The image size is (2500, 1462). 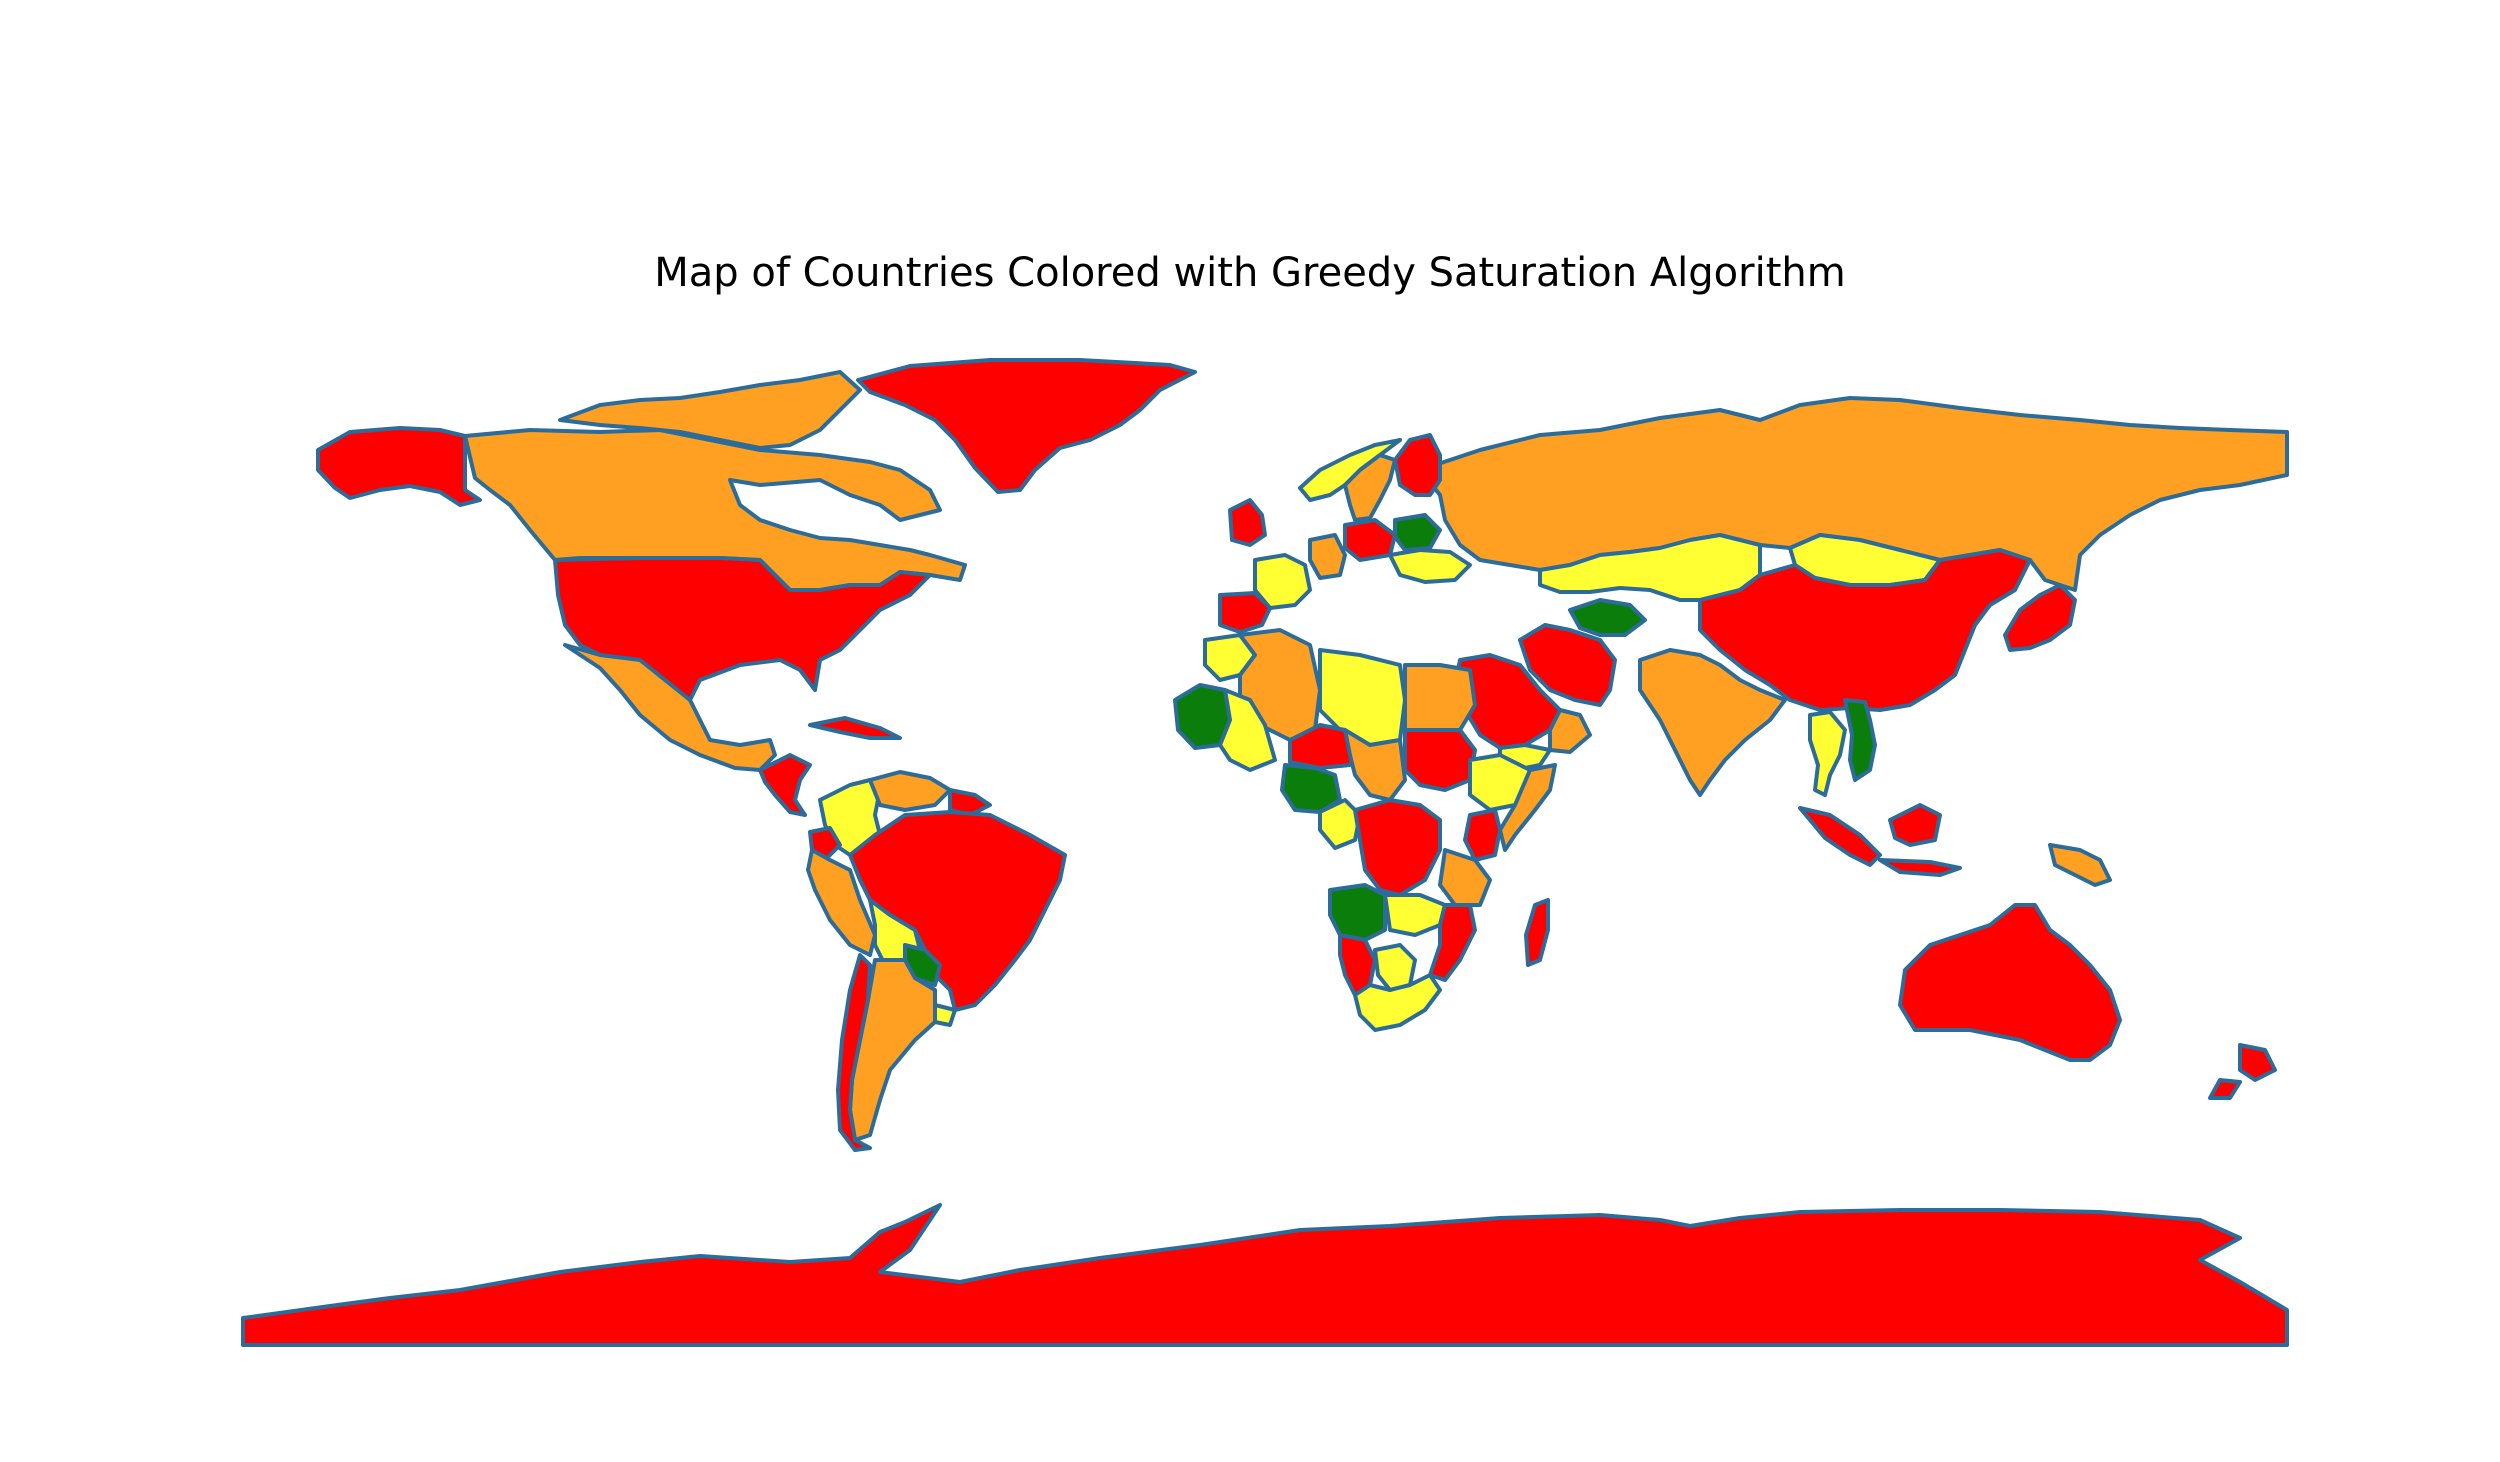 What do you see at coordinates (1567, 665) in the screenshot?
I see `country-iran` at bounding box center [1567, 665].